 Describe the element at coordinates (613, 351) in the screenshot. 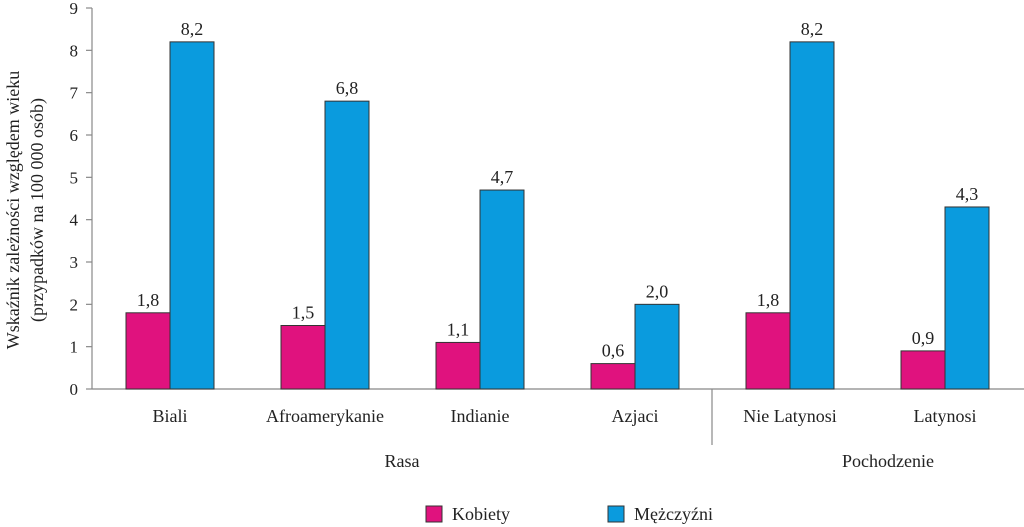

I see `data-label: 0,6` at that location.